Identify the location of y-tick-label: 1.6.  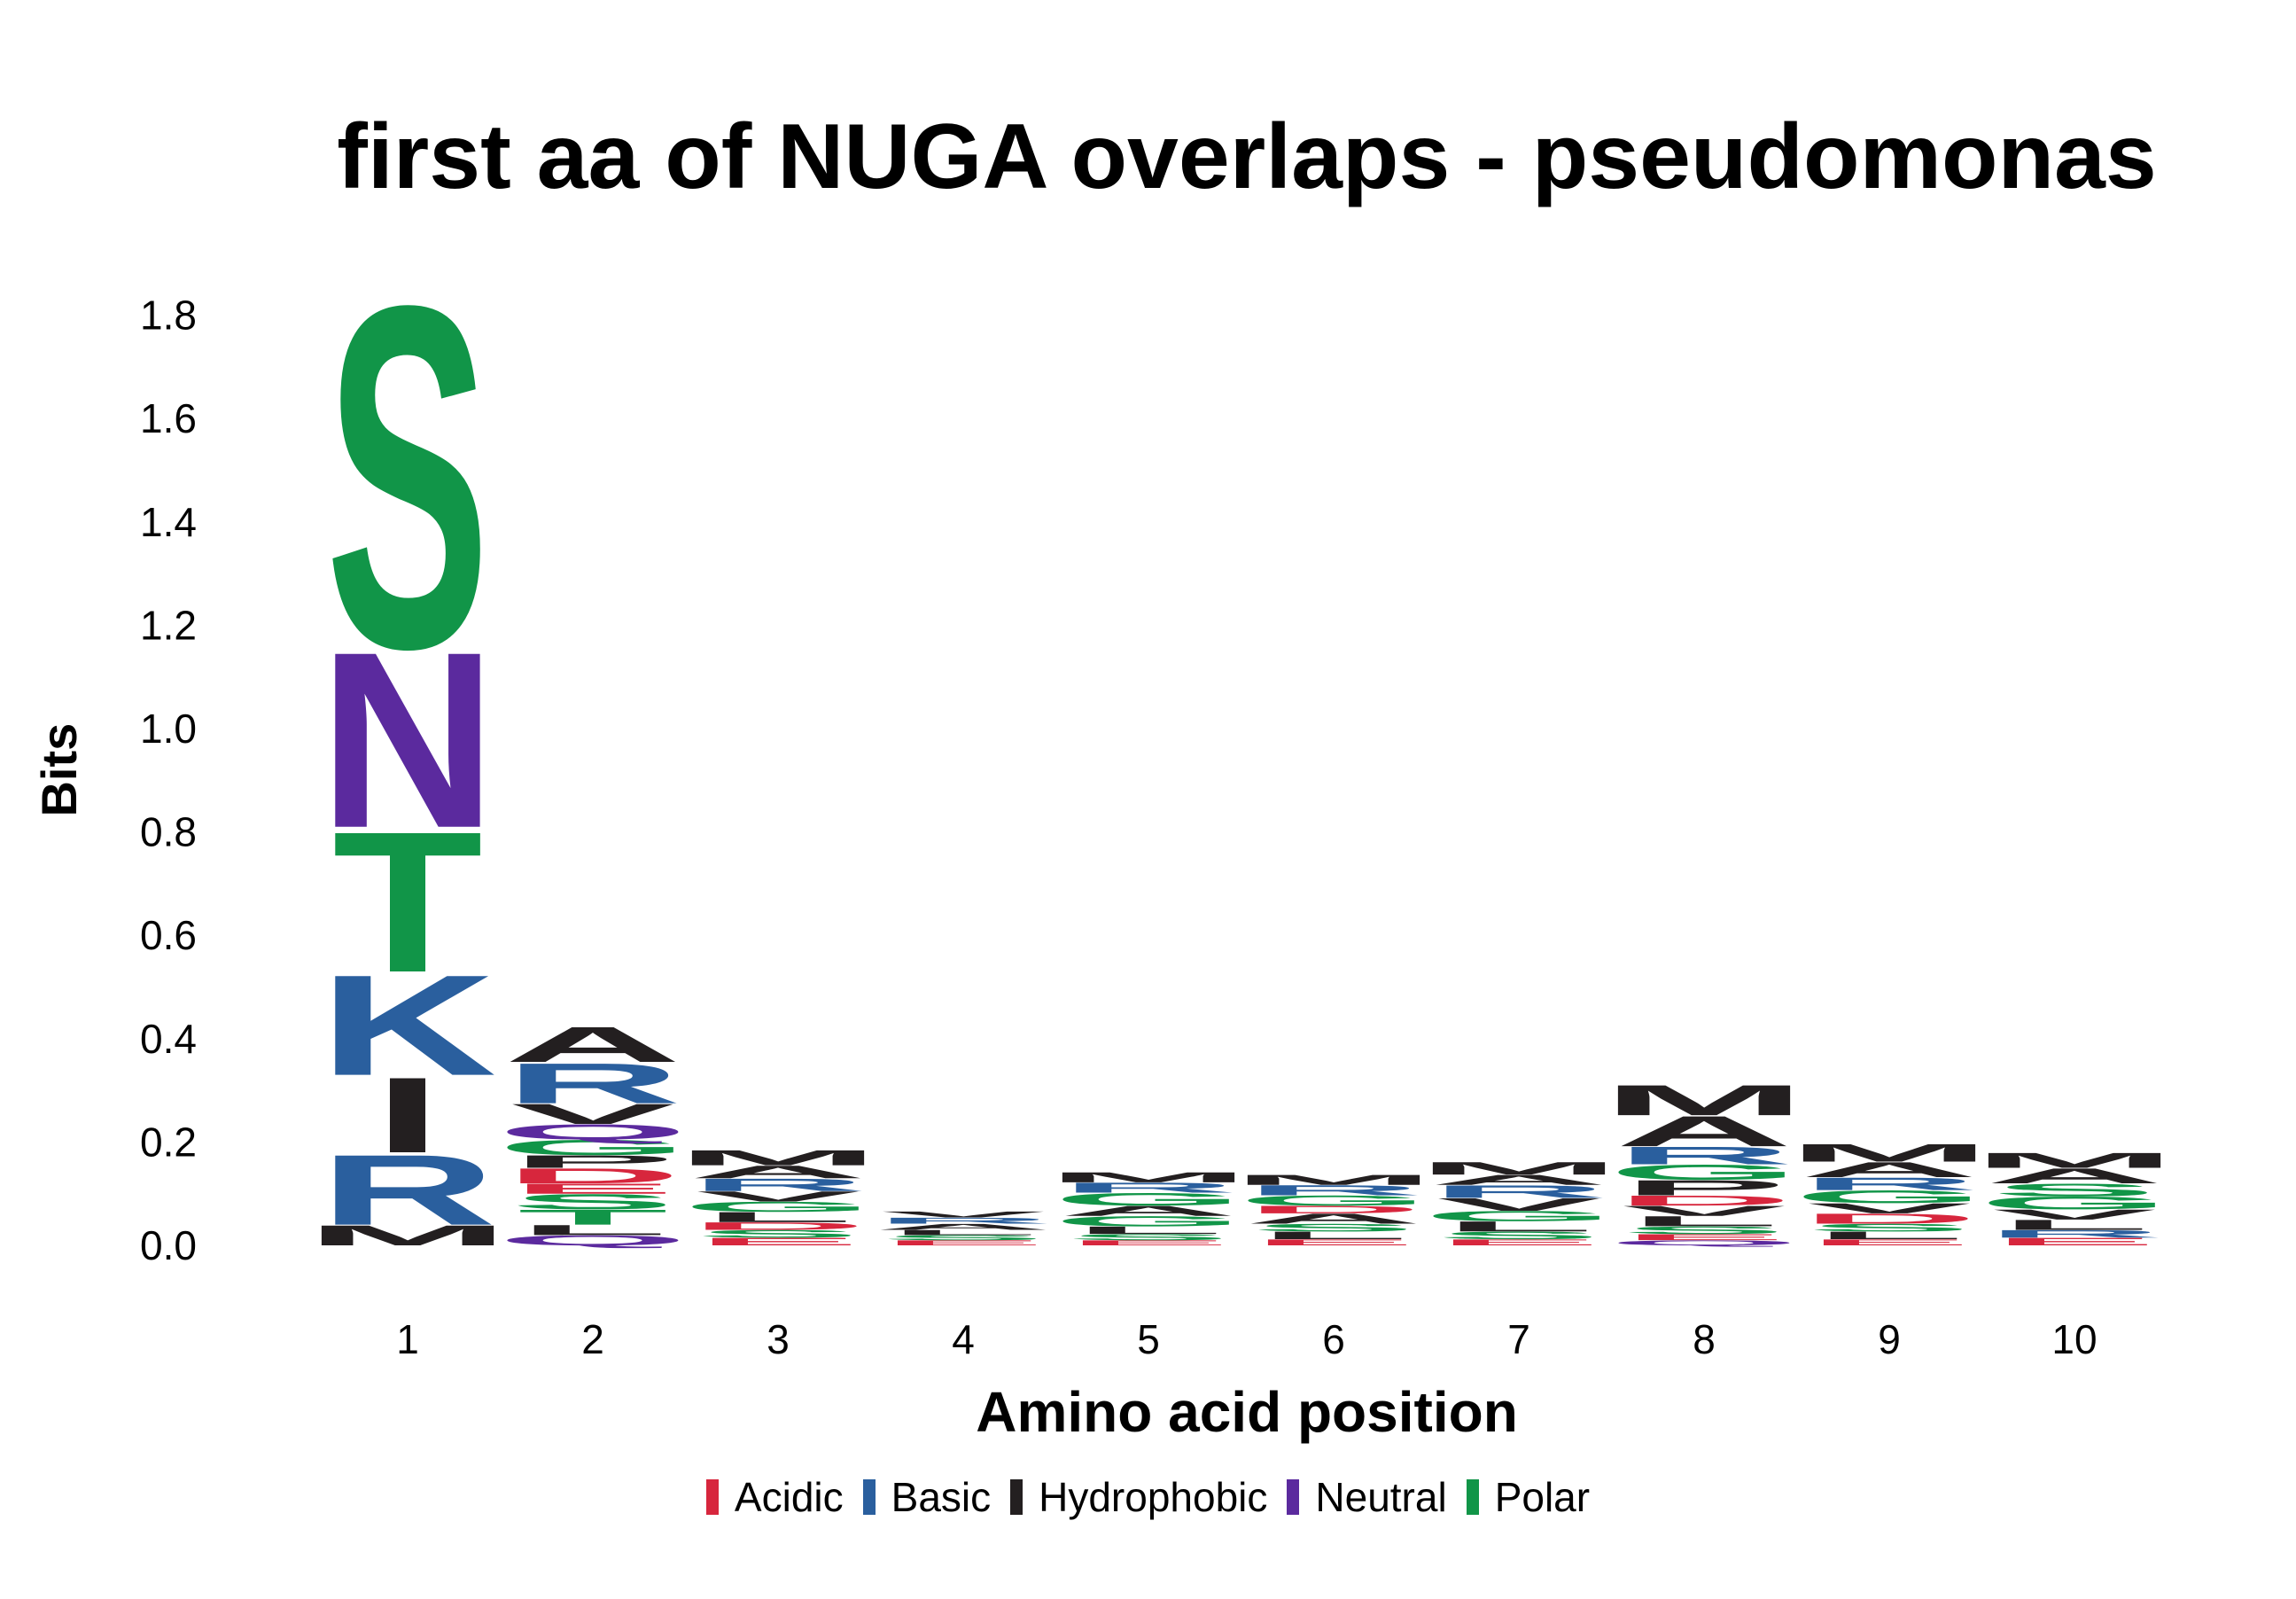
(168, 418).